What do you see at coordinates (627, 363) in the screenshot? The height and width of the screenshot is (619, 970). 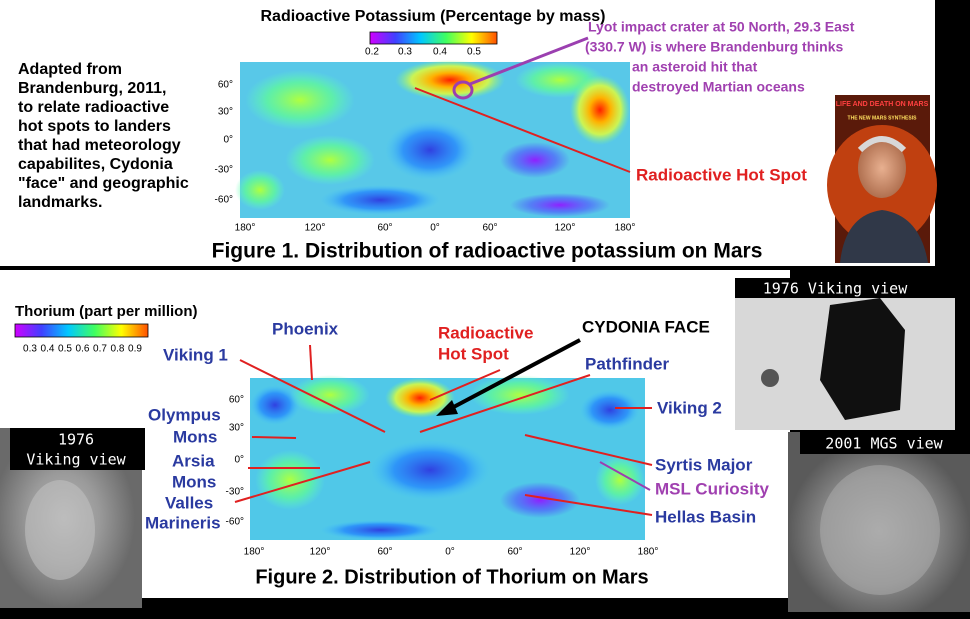 I see `site-label: Pathfinder` at bounding box center [627, 363].